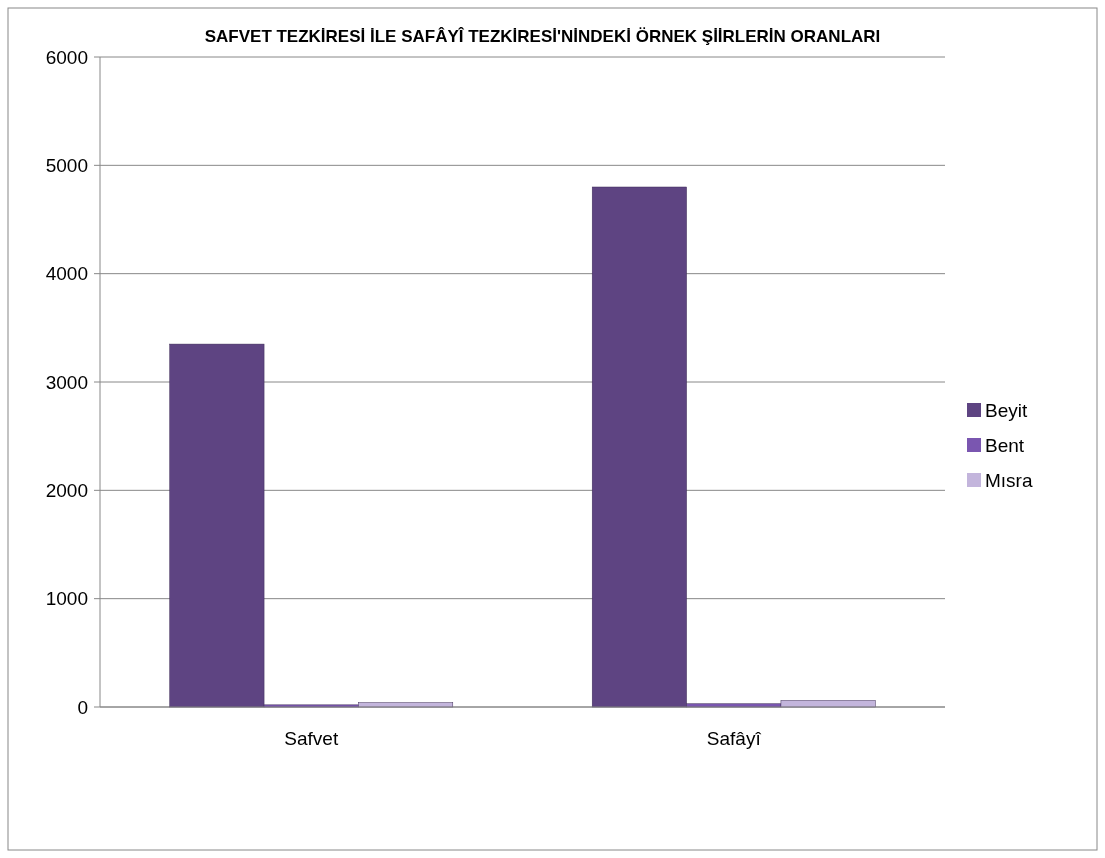 The image size is (1105, 858). Describe the element at coordinates (66, 382) in the screenshot. I see `y-tick-label: 3000` at that location.